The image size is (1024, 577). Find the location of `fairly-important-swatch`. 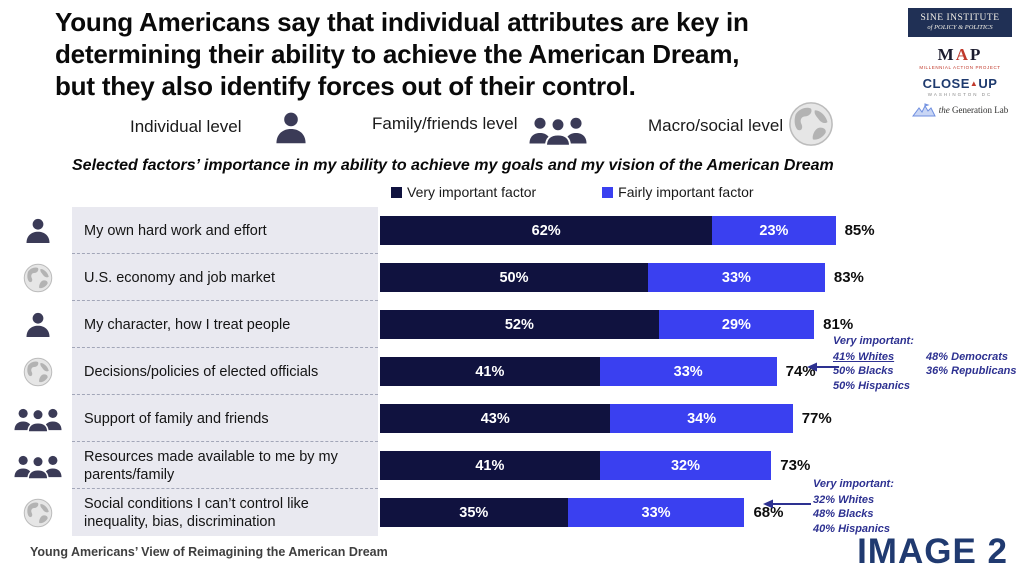

fairly-important-swatch is located at coordinates (608, 192).